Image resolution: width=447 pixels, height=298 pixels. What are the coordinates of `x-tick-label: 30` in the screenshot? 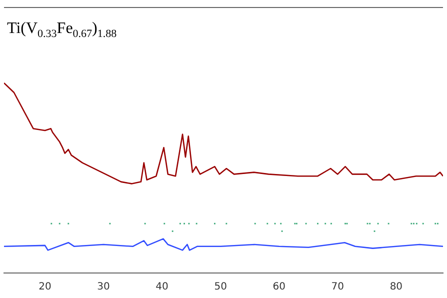 It's located at (103, 287).